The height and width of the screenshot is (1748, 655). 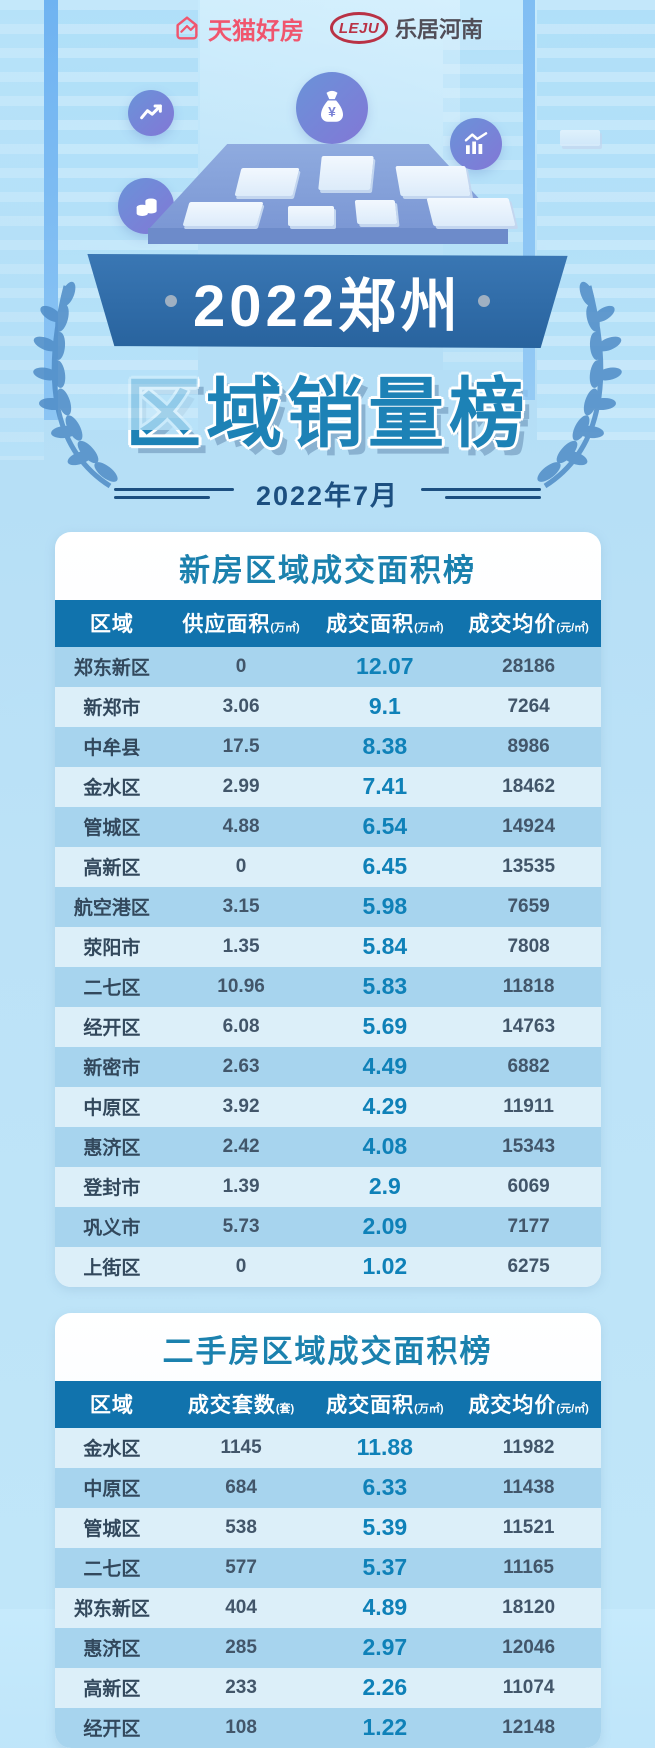 I want to click on banner-title: 2022郑州, so click(x=327, y=301).